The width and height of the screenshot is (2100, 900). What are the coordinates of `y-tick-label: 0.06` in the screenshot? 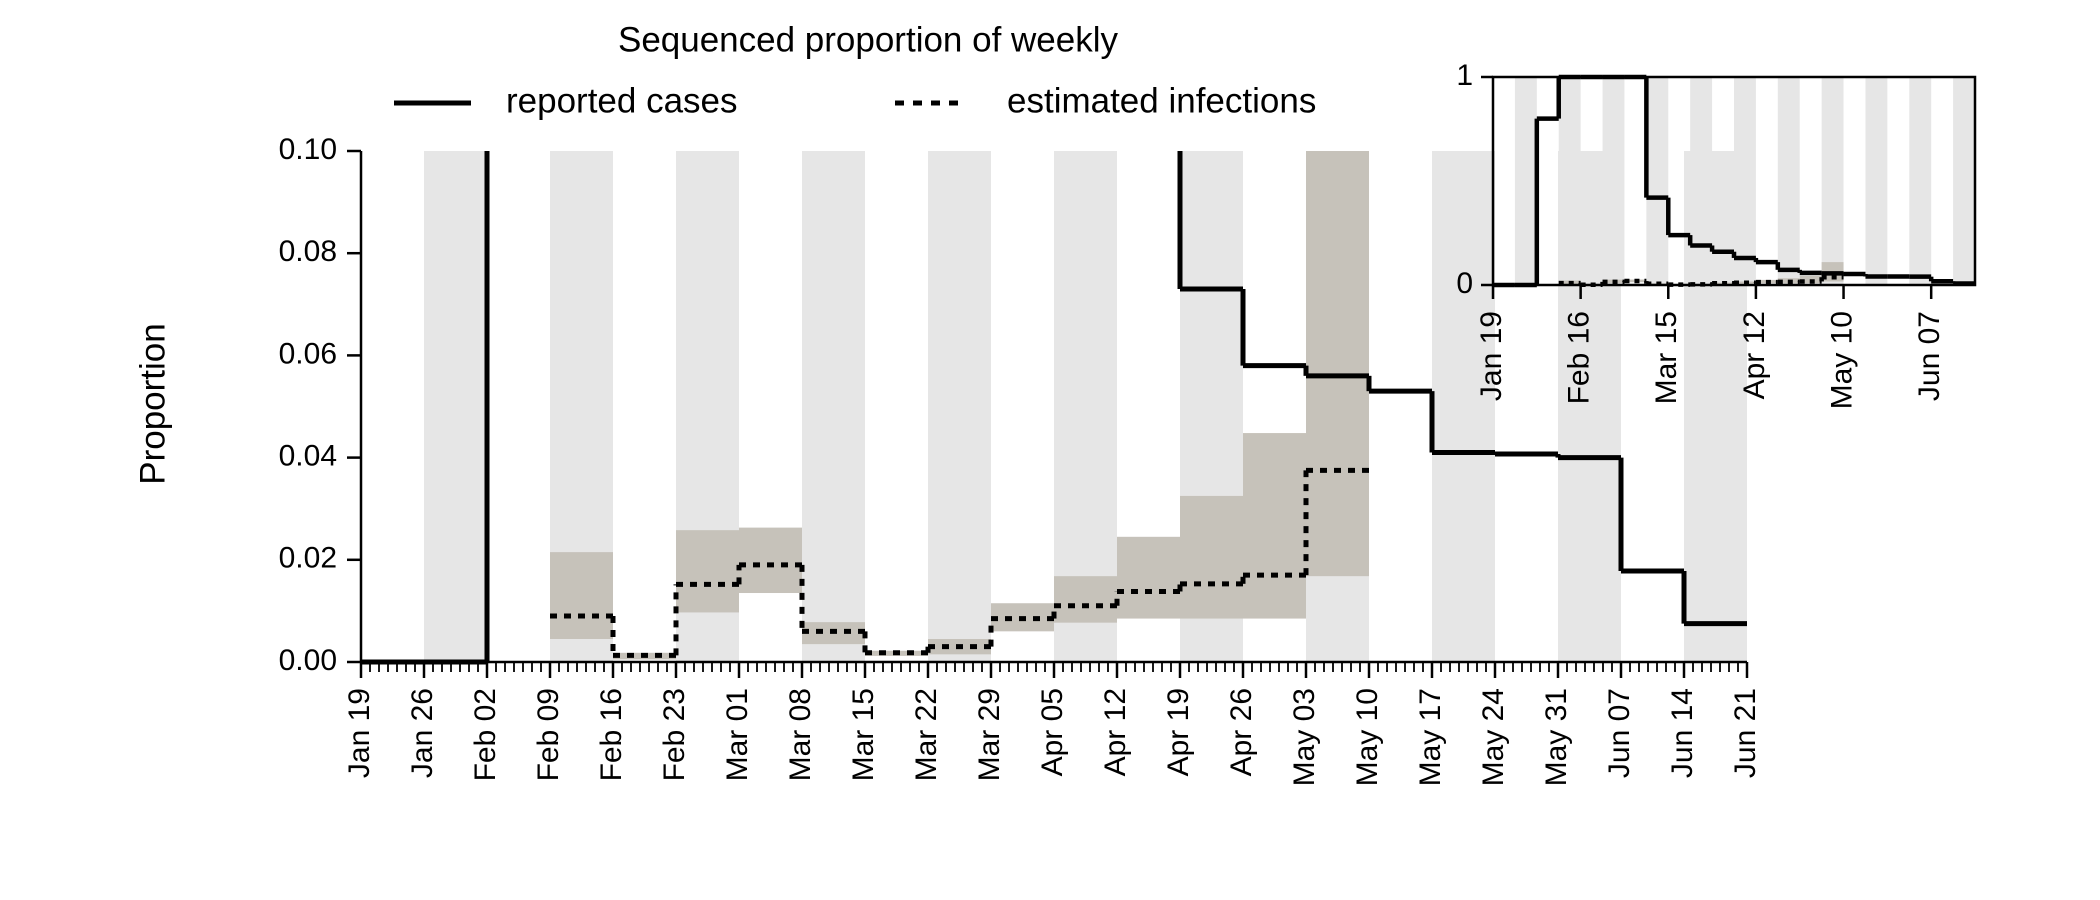 It's located at (308, 353).